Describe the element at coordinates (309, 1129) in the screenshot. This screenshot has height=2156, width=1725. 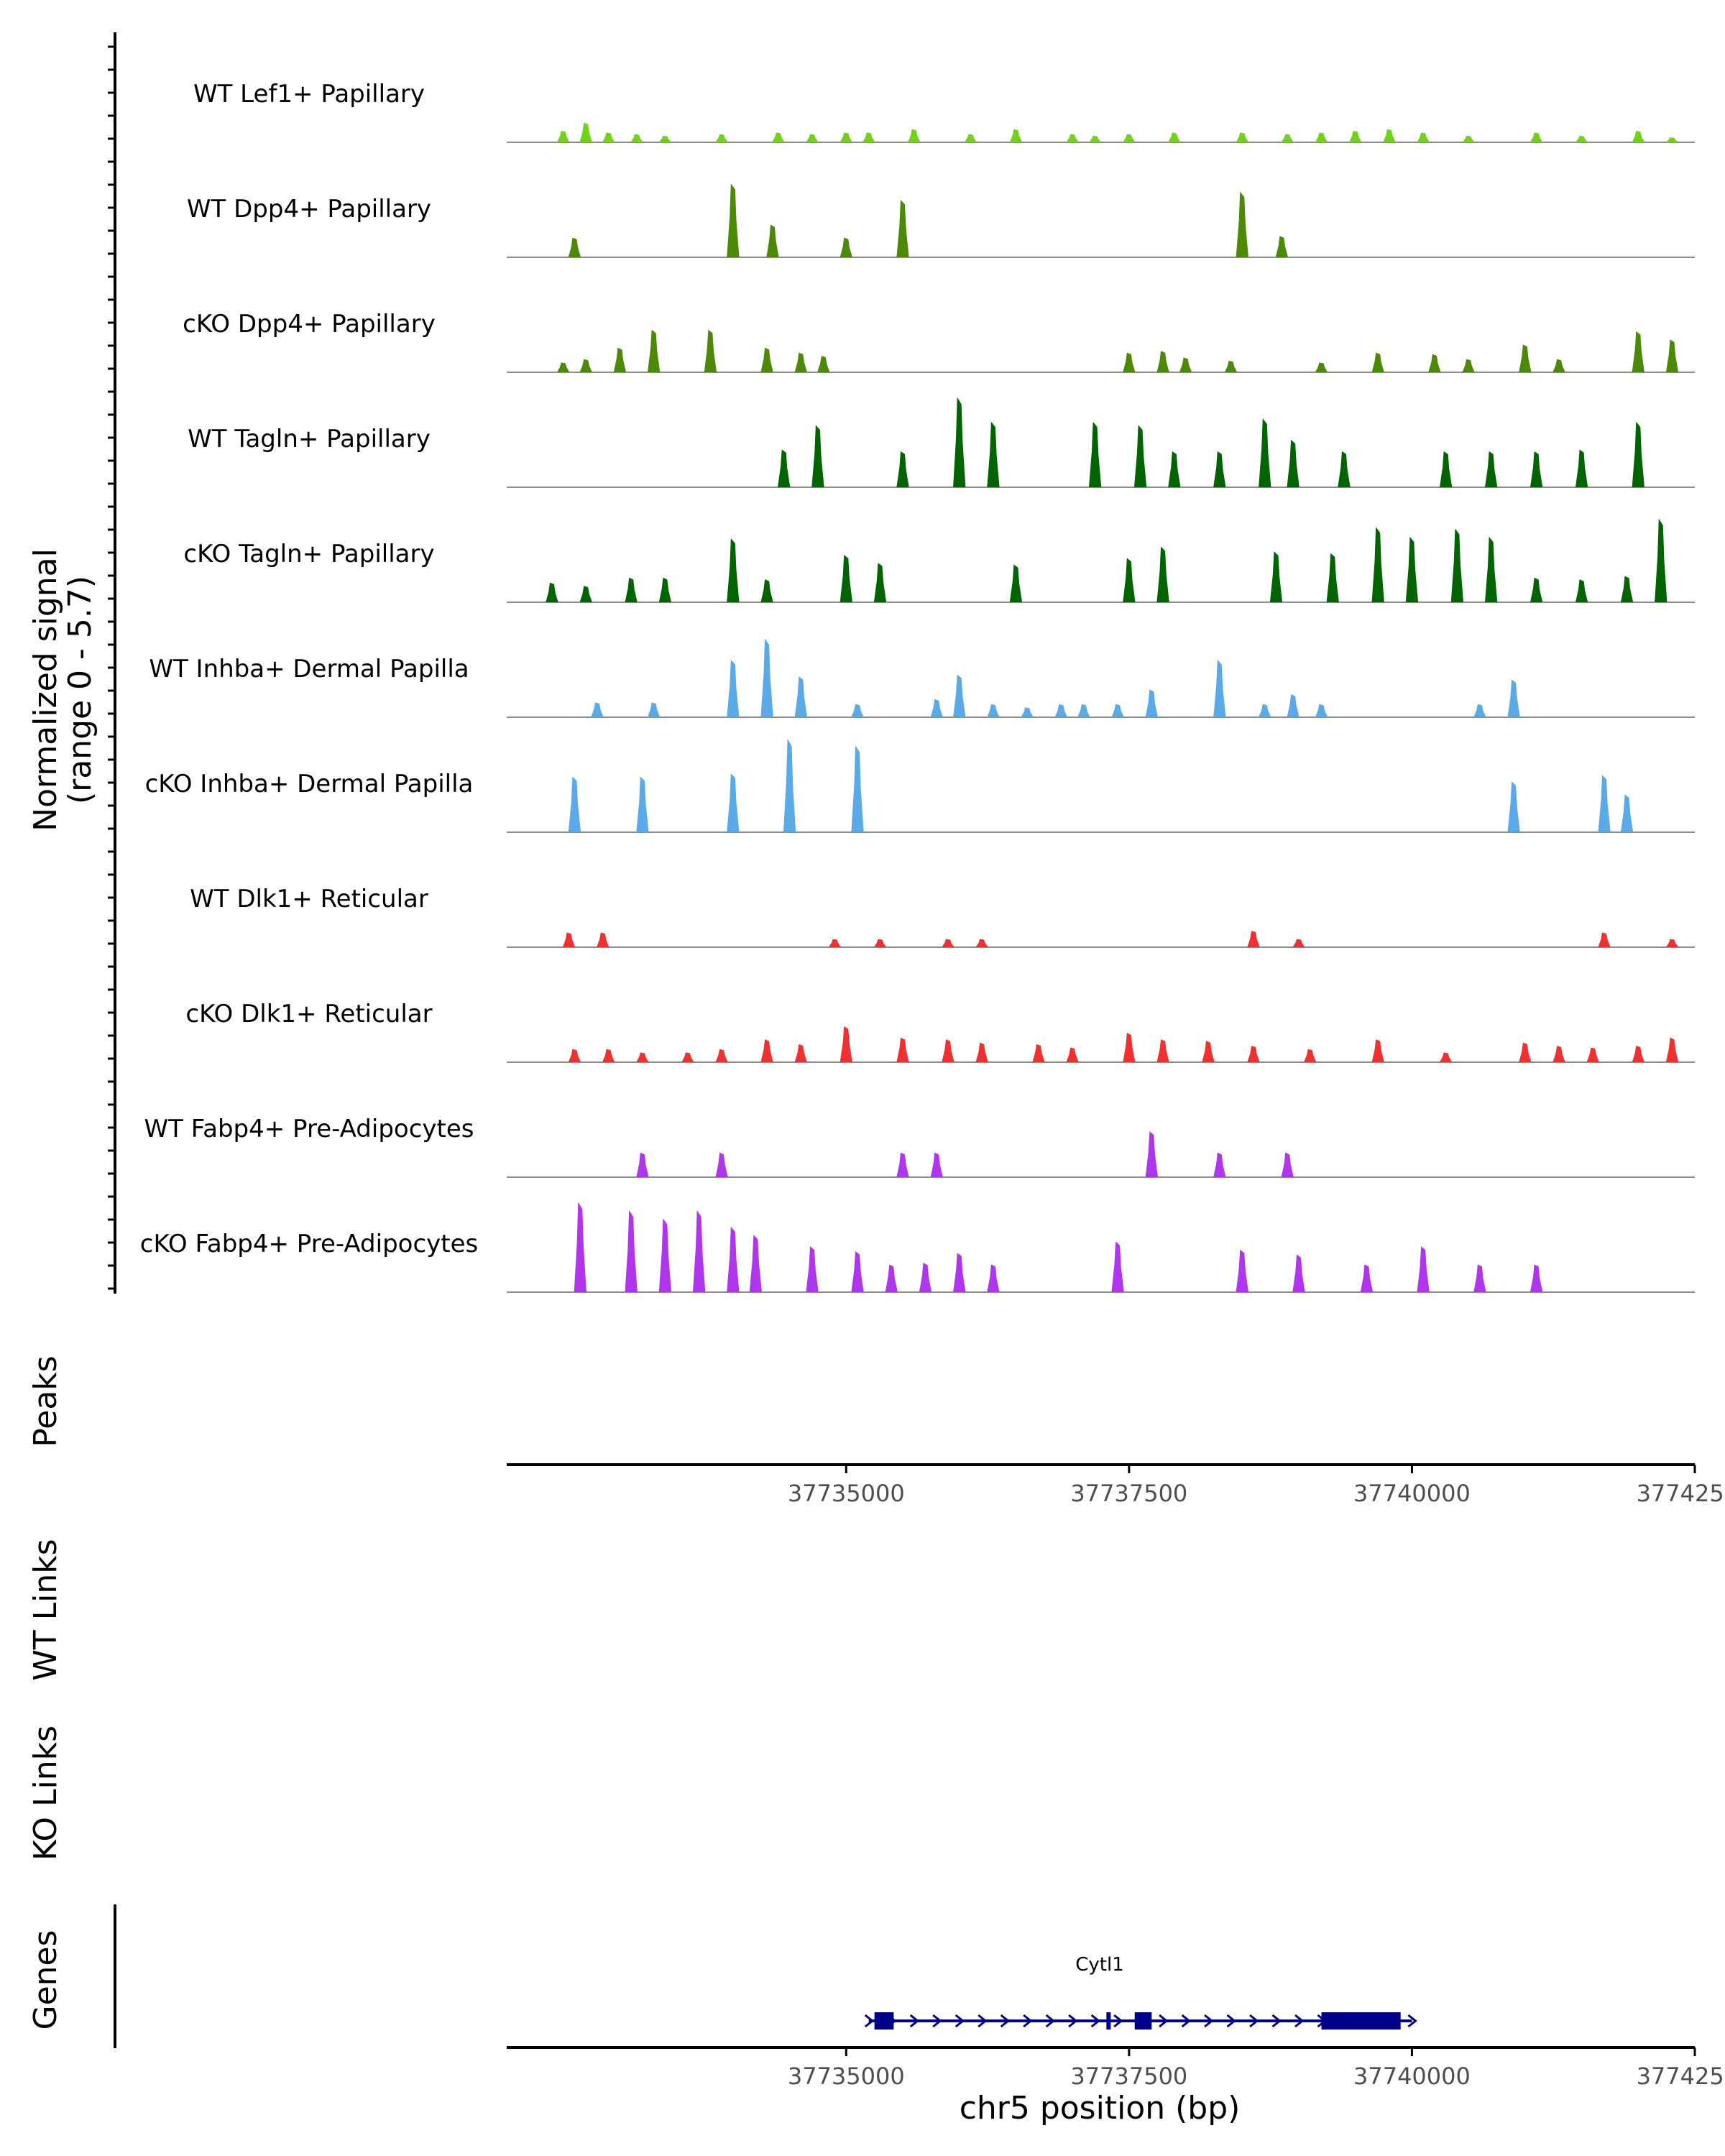
I see `track-label: WT Fabp4+ Pre-Adipocytes` at that location.